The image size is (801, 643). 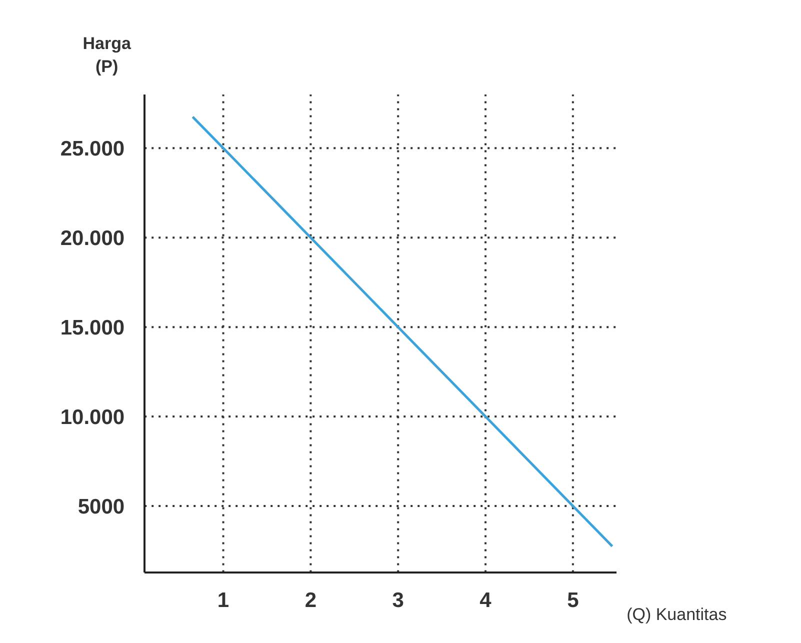 I want to click on x-tick-label: 1, so click(x=223, y=600).